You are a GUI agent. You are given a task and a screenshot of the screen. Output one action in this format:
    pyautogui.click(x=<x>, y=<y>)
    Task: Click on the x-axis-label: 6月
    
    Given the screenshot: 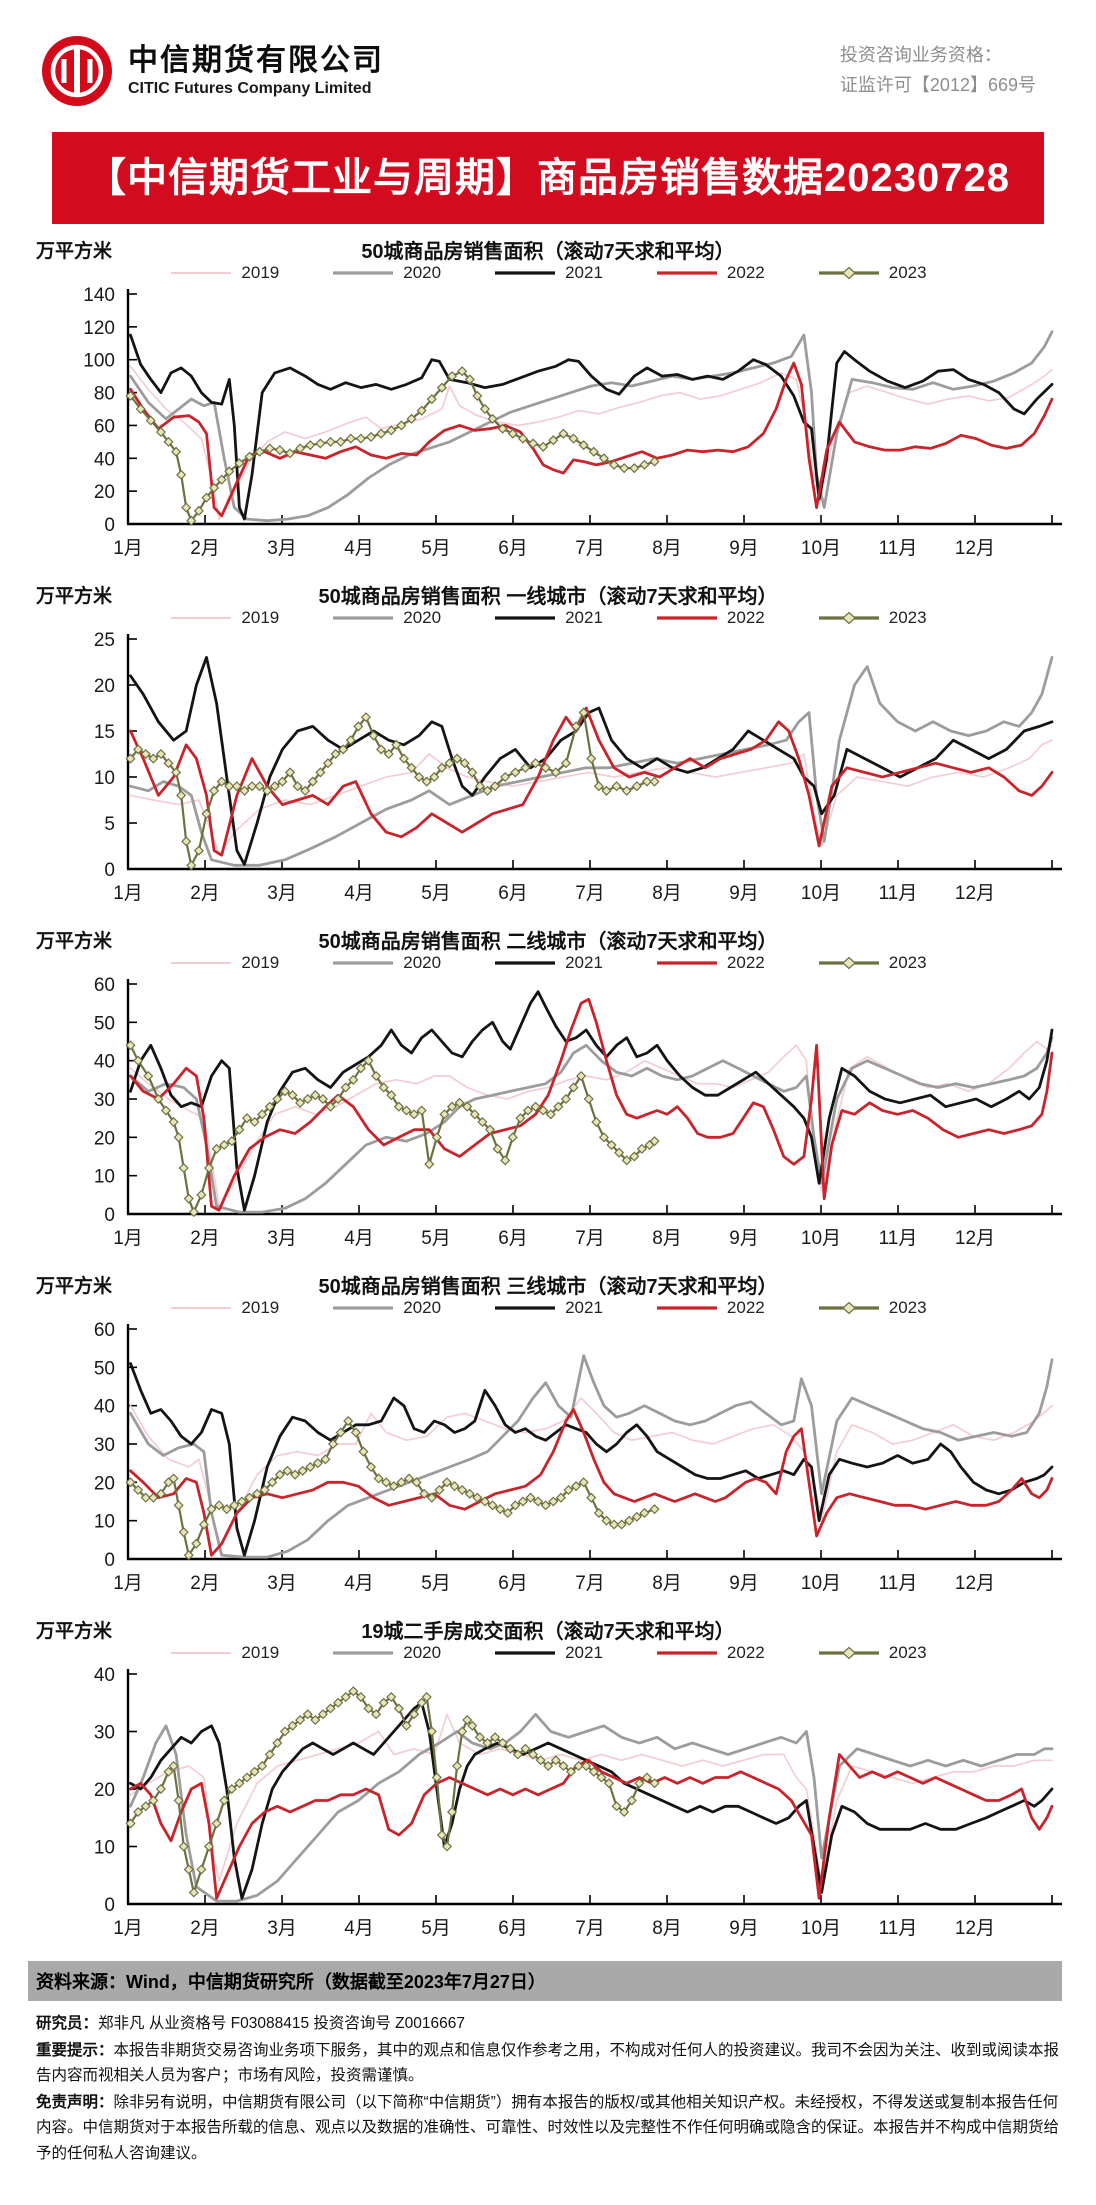 What is the action you would take?
    pyautogui.click(x=513, y=893)
    